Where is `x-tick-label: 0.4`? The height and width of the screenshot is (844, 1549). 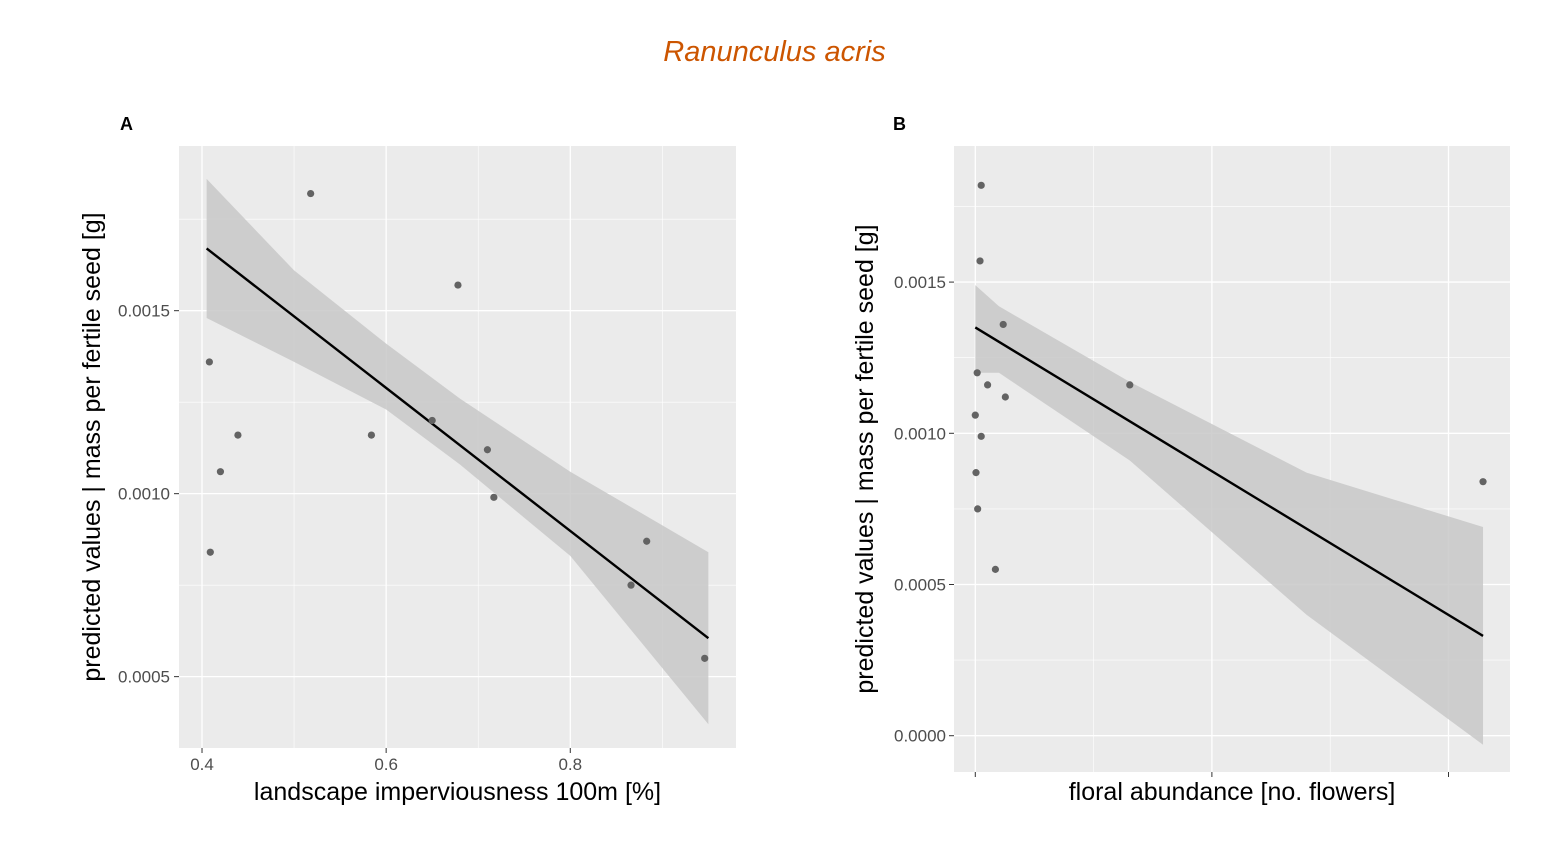
x-tick-label: 0.4 is located at coordinates (202, 764).